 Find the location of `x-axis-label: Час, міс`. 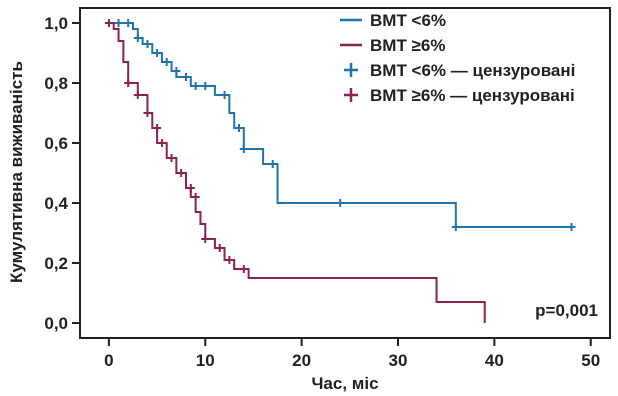

x-axis-label: Час, міс is located at coordinates (344, 383).